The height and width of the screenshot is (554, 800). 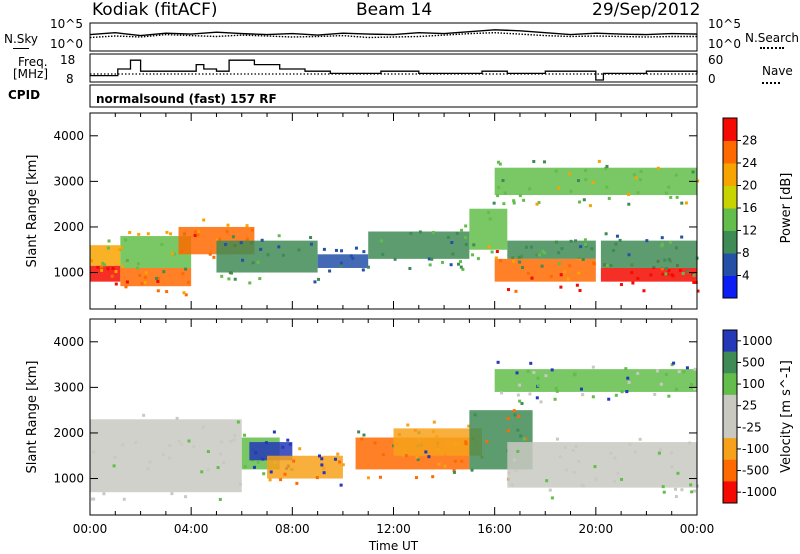 What do you see at coordinates (697, 529) in the screenshot?
I see `xtick-label: 00:00` at bounding box center [697, 529].